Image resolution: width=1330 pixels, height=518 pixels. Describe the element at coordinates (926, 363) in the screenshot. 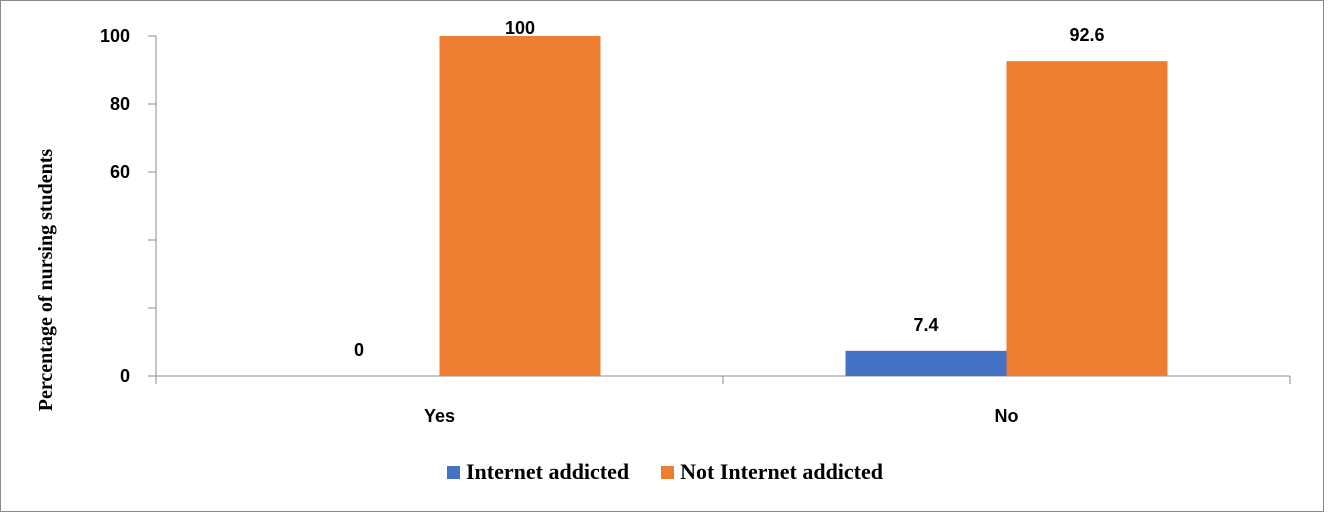

I see `bar-internet-addicted-no` at that location.